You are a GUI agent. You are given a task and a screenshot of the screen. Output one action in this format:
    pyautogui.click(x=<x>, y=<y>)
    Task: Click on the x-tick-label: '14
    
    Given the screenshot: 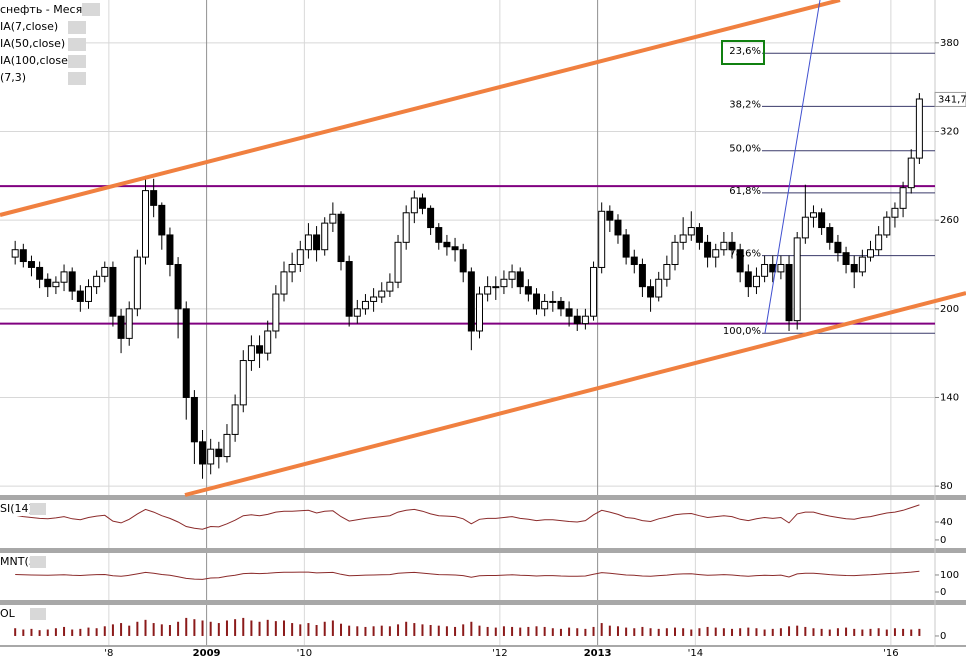 What is the action you would take?
    pyautogui.click(x=695, y=653)
    